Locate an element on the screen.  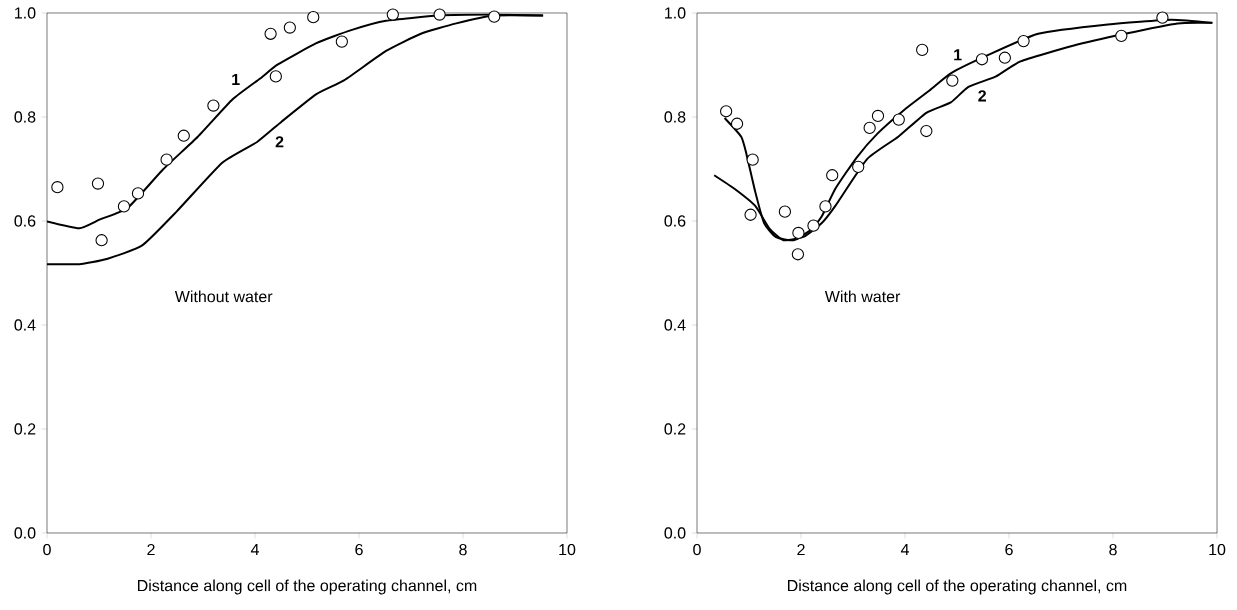
annotation: With water is located at coordinates (862, 296).